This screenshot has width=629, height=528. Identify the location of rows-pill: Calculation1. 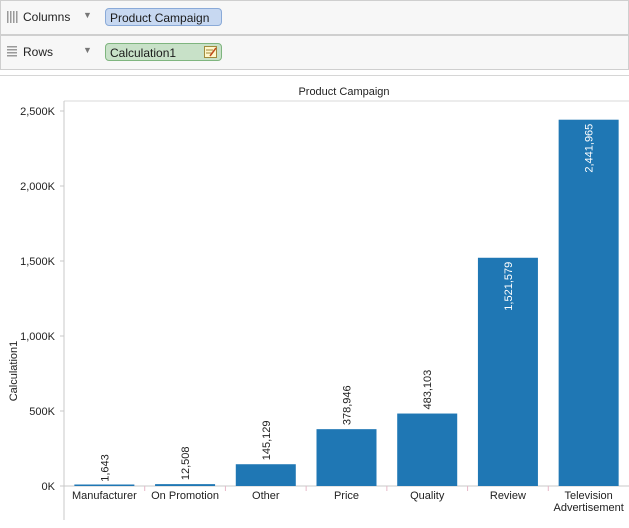
(163, 52).